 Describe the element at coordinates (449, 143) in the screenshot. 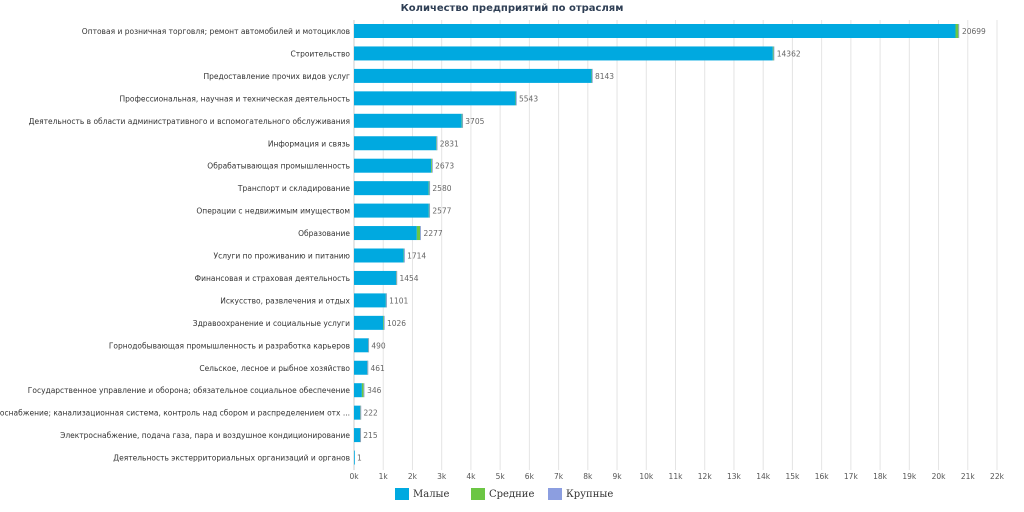

I see `value-label: 2831` at that location.